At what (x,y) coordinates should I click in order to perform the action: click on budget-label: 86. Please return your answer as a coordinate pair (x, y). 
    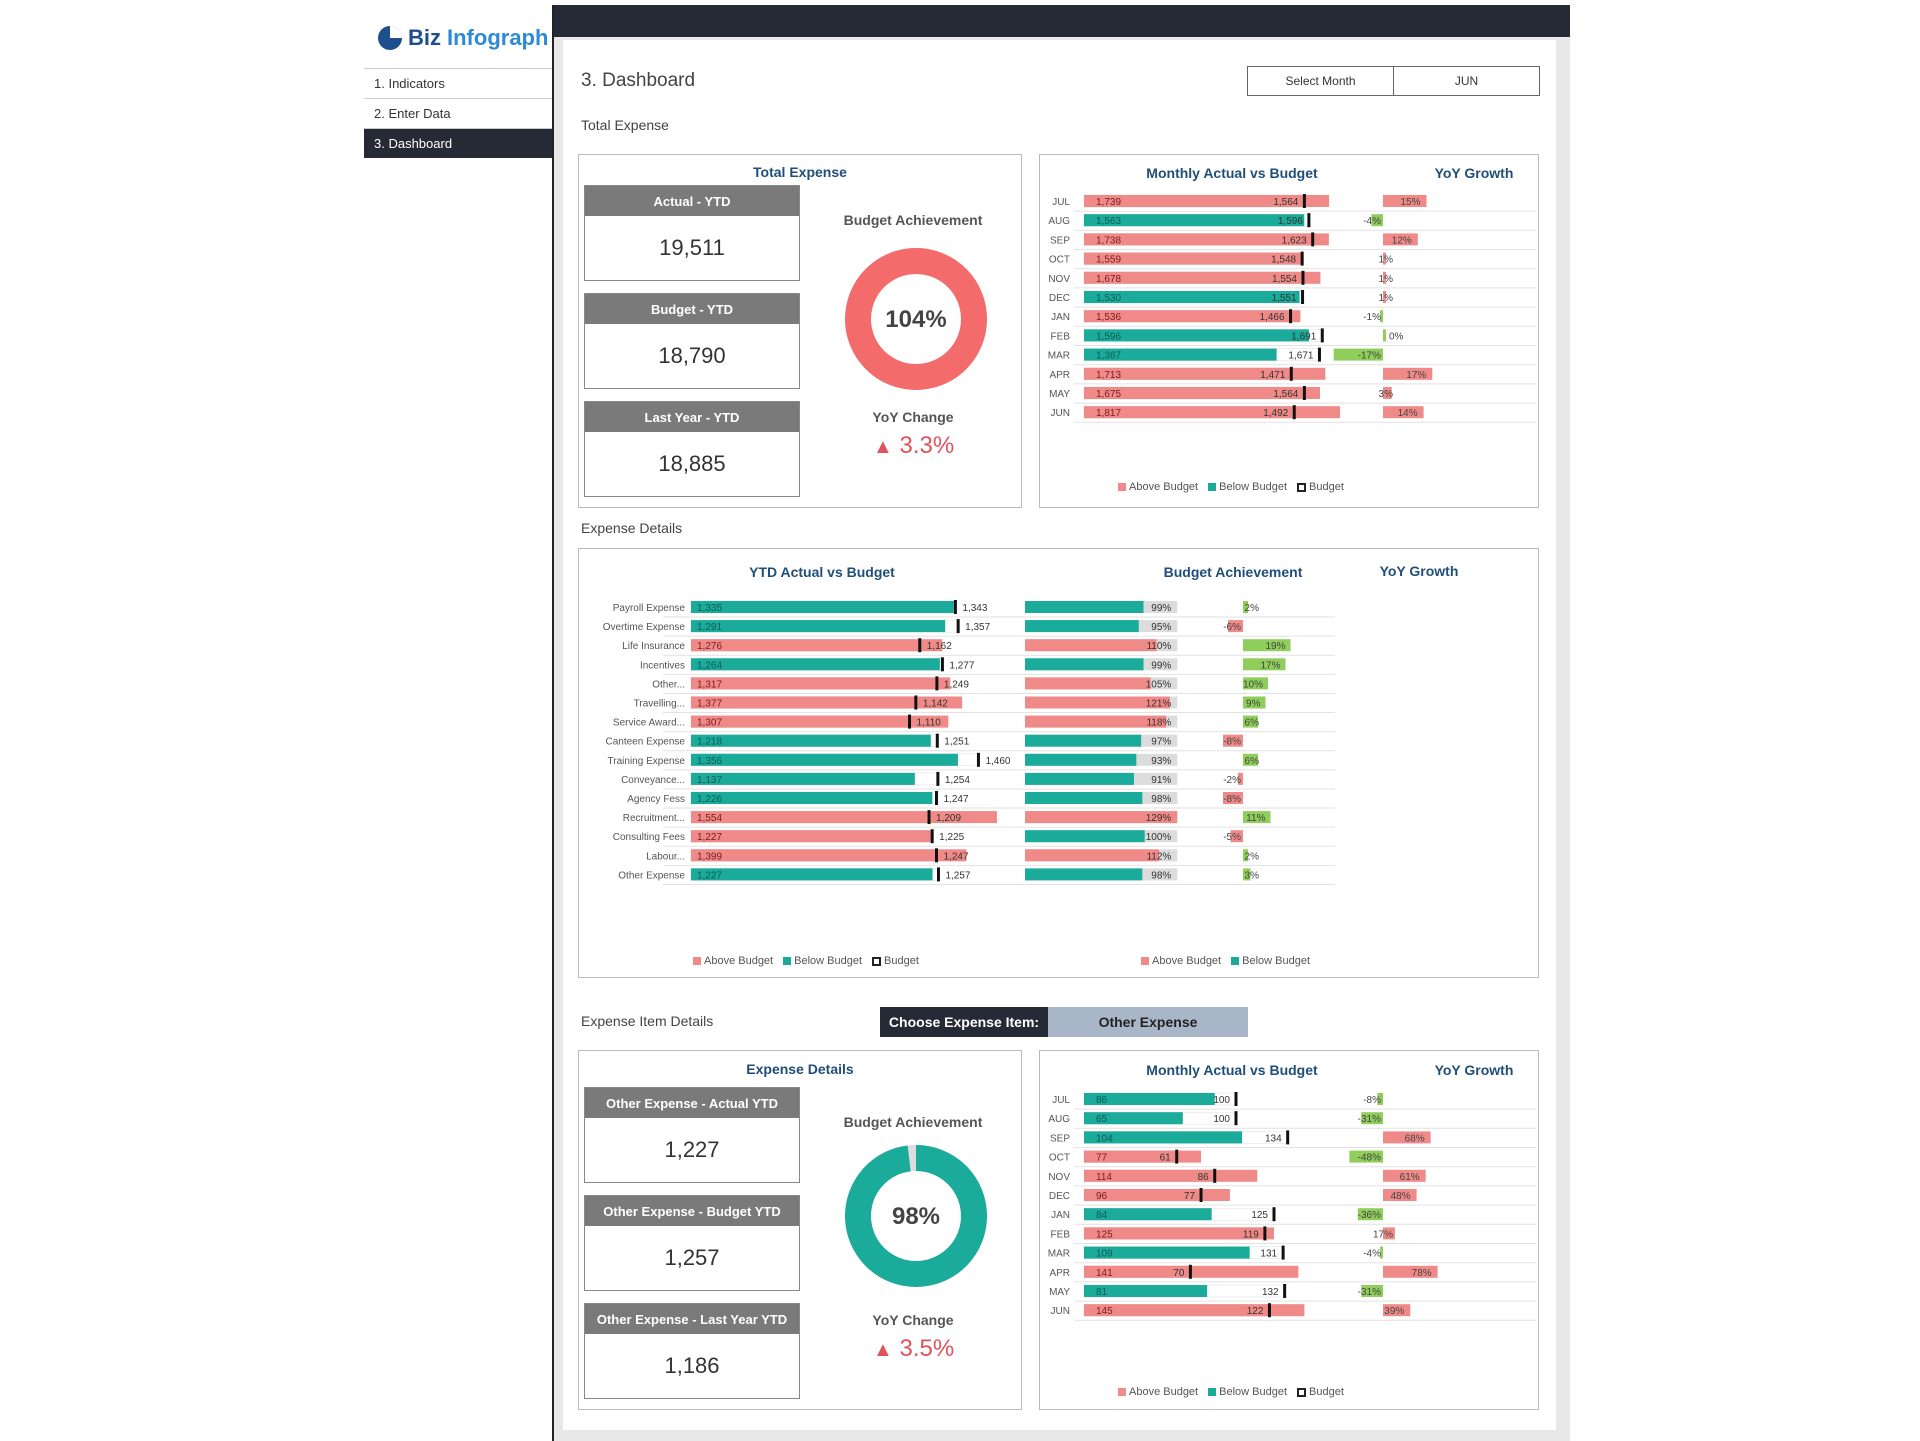
    Looking at the image, I should click on (1204, 1177).